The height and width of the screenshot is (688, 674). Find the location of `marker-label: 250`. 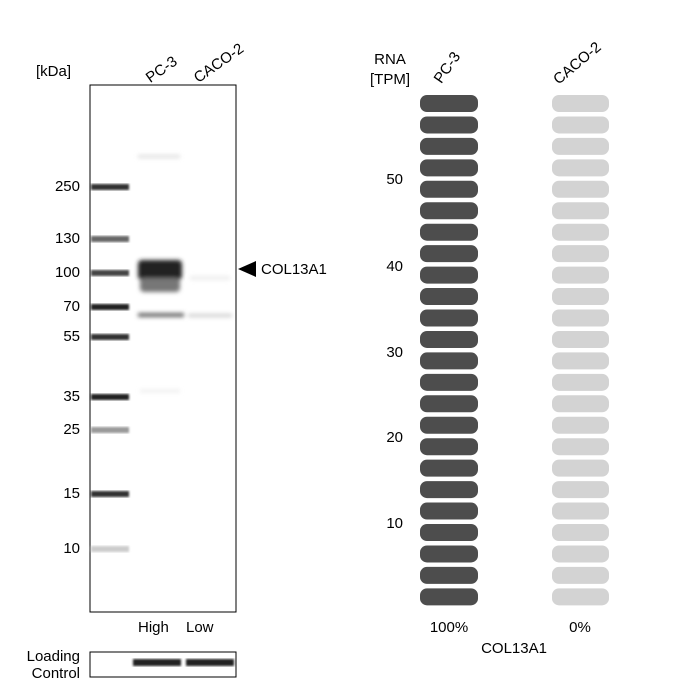

marker-label: 250 is located at coordinates (67, 186).